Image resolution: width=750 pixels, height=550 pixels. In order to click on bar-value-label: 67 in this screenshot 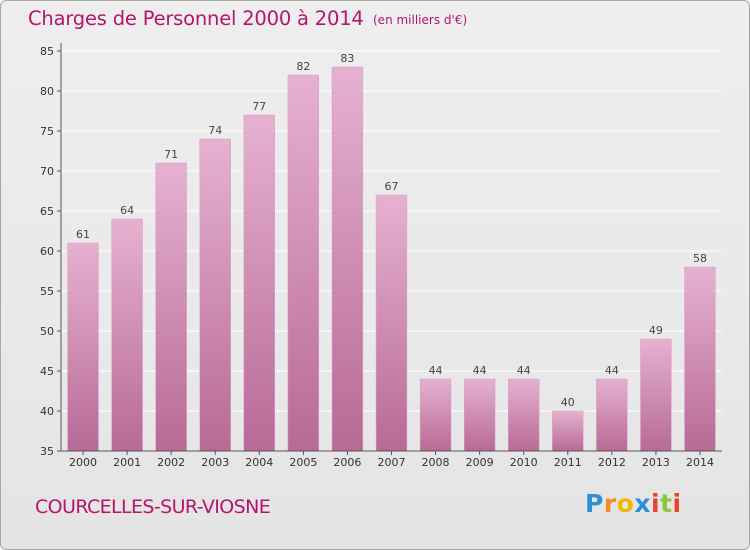, I will do `click(392, 186)`.